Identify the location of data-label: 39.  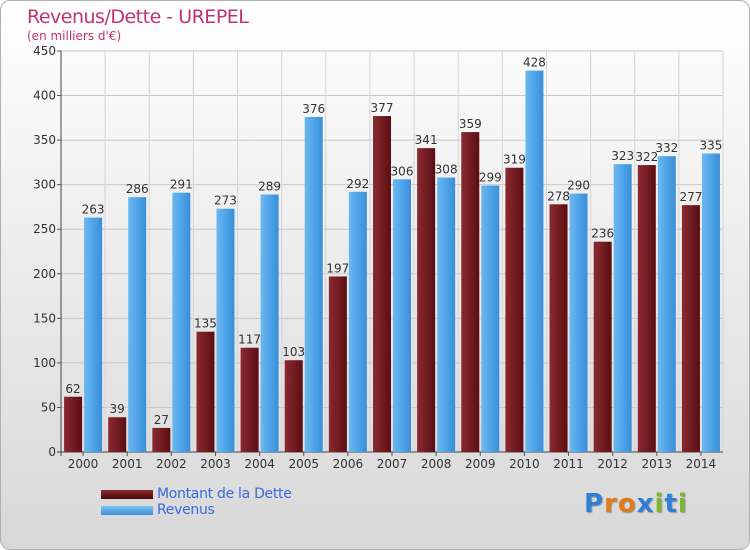
(117, 409).